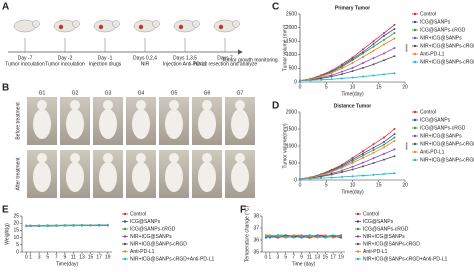 This screenshot has height=272, width=474. I want to click on y-tick-label: 0, so click(295, 180).